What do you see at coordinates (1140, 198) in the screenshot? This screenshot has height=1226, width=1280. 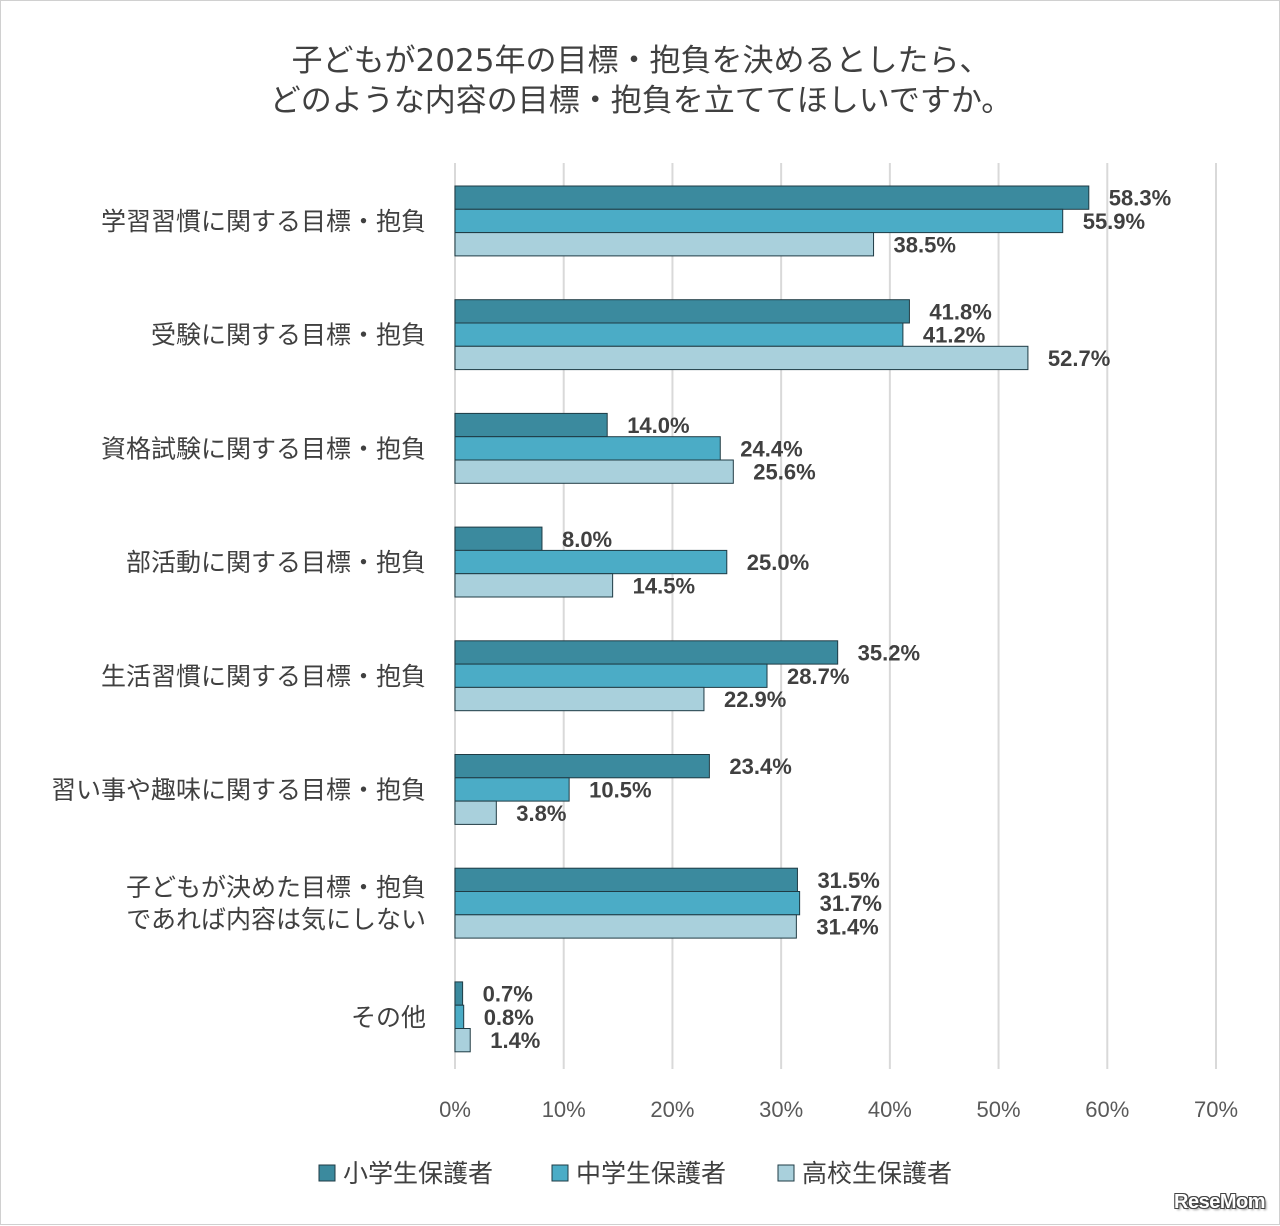 I see `data-label: 58.3%` at bounding box center [1140, 198].